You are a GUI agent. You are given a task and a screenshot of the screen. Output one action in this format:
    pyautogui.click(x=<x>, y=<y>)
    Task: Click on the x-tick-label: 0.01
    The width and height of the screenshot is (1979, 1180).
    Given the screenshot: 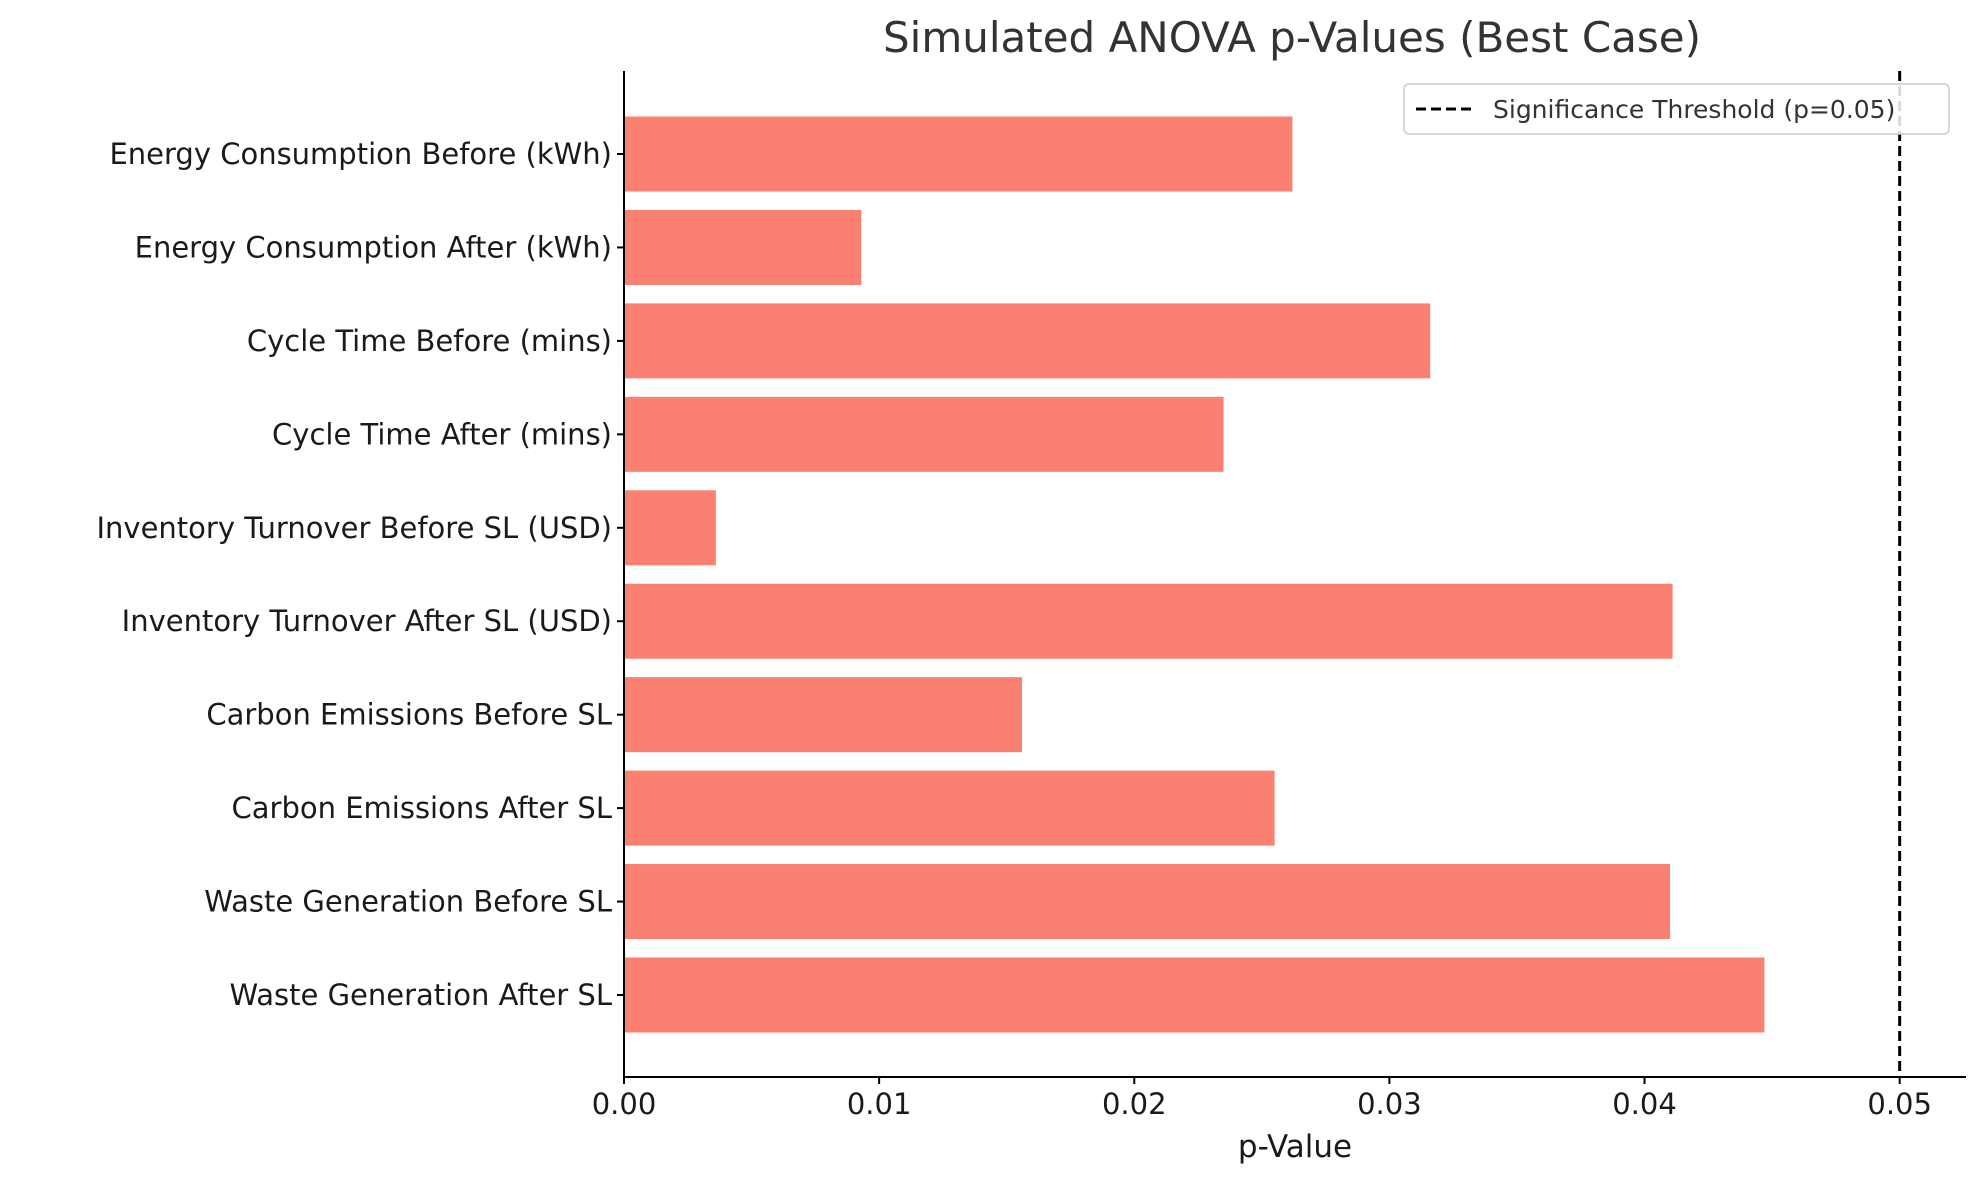 What is the action you would take?
    pyautogui.click(x=879, y=1104)
    